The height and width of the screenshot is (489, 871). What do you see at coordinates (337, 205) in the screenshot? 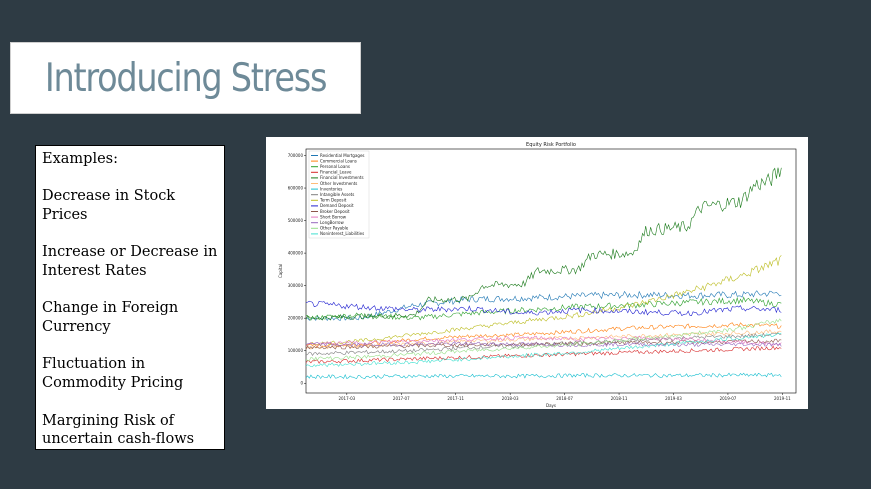
I see `legend-label: Demand Deposit` at bounding box center [337, 205].